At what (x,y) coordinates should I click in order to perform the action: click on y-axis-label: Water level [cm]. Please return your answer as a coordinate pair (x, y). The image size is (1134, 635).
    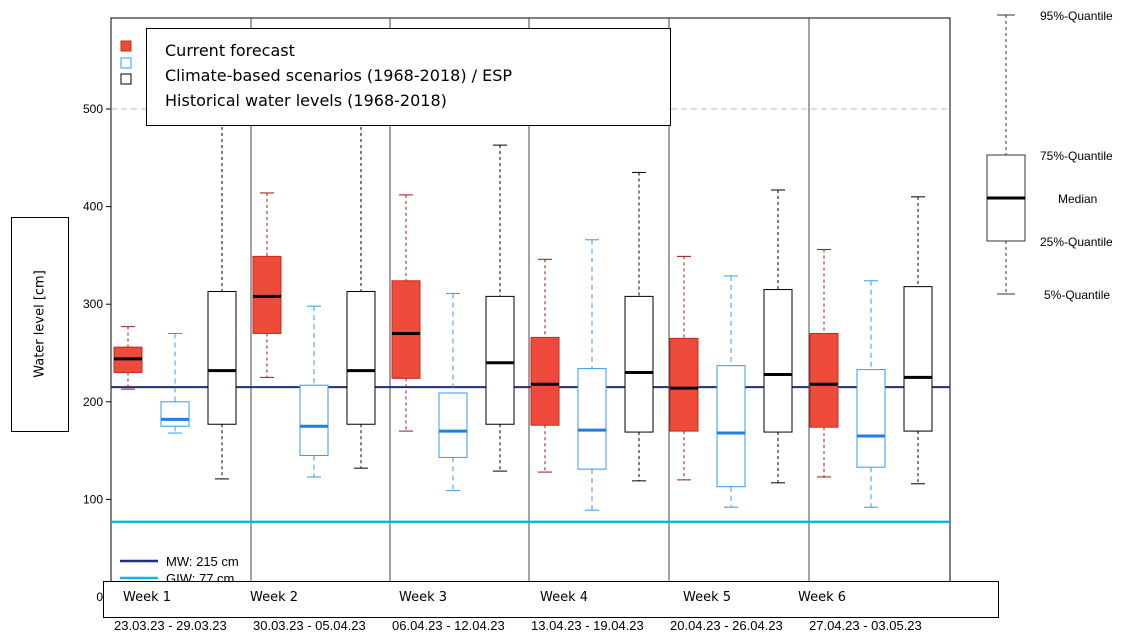
    Looking at the image, I should click on (40, 324).